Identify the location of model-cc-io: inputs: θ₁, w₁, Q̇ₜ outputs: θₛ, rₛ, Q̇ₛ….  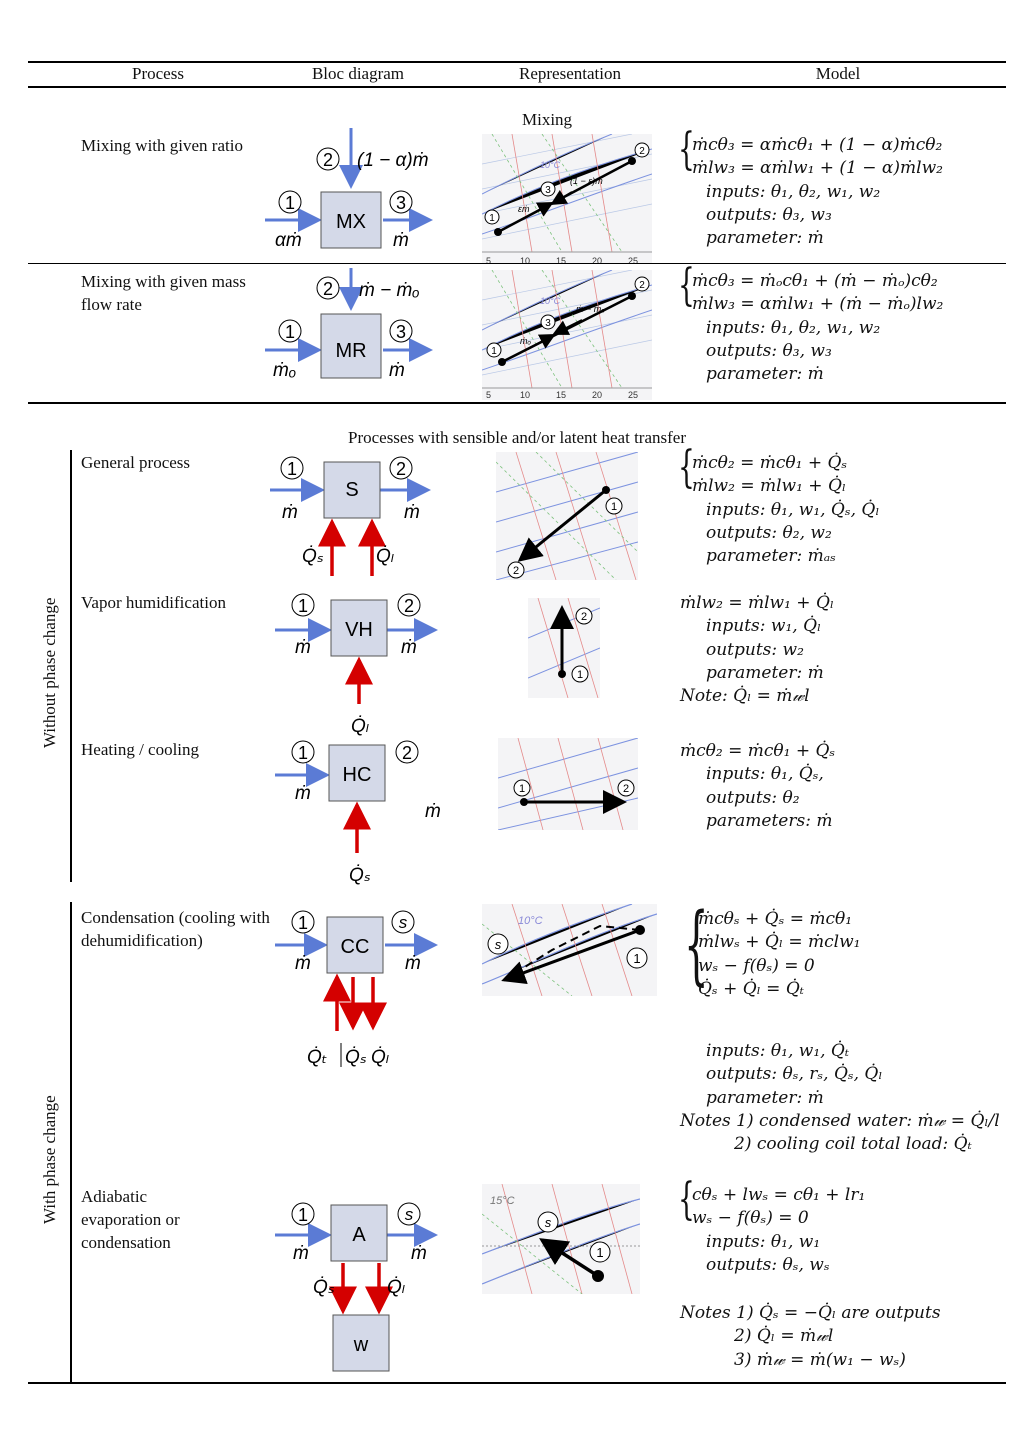
(840, 1098).